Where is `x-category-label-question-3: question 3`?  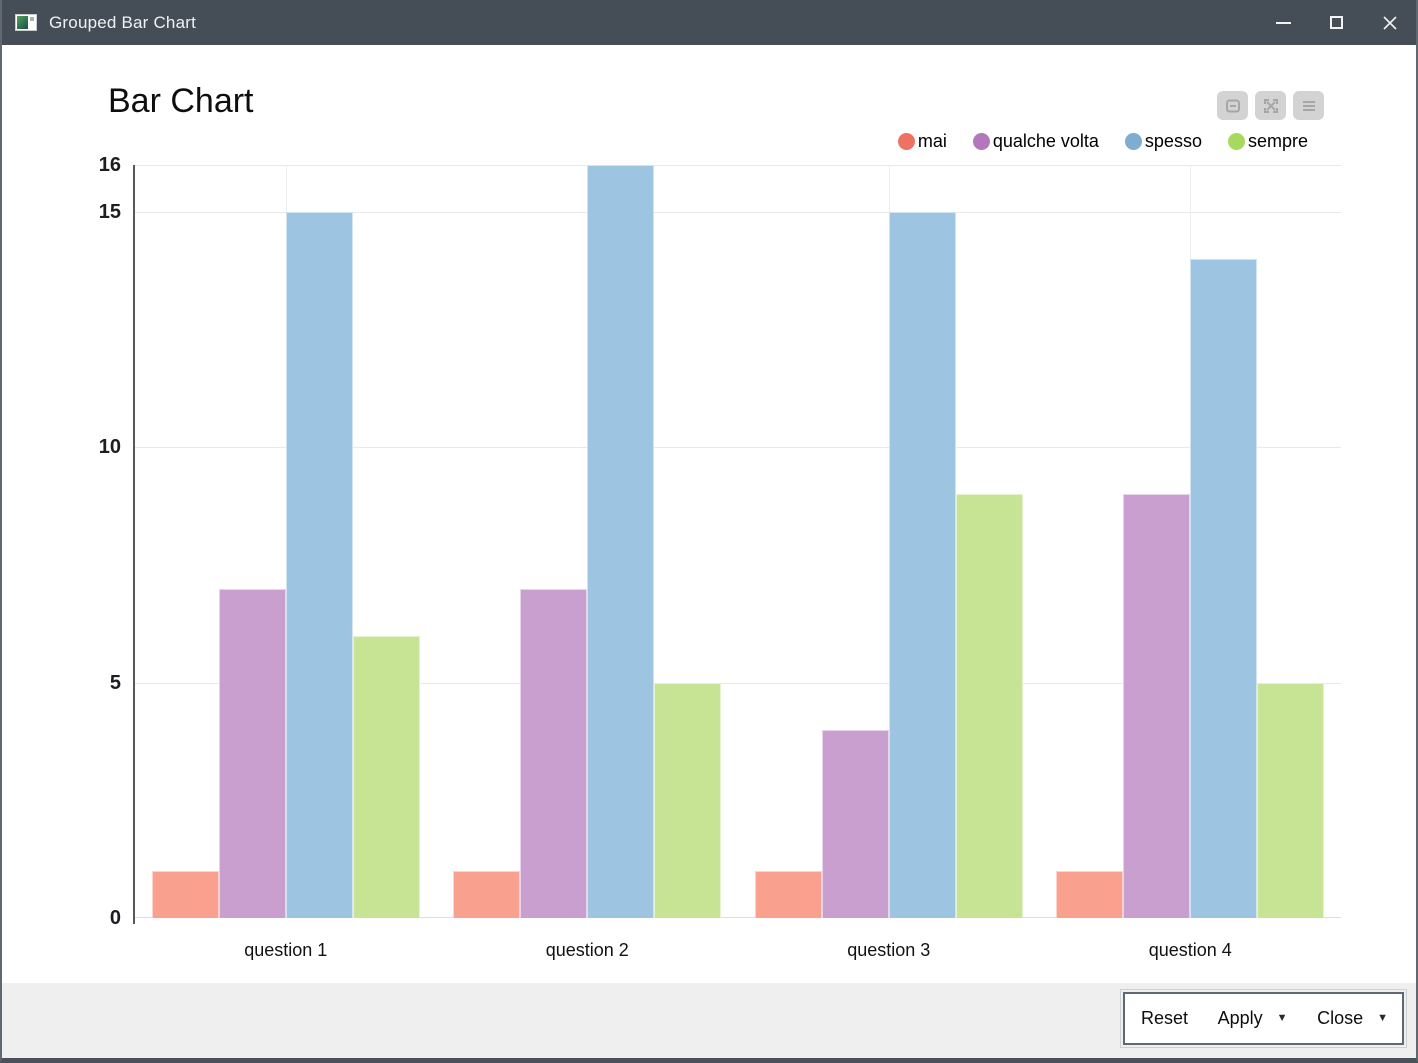
x-category-label-question-3: question 3 is located at coordinates (889, 950).